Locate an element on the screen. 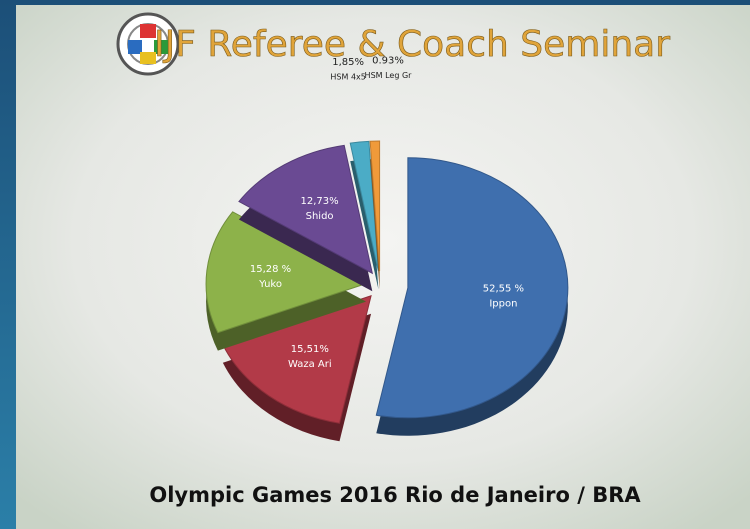 This screenshot has height=529, width=750. slice-side is located at coordinates (364, 224).